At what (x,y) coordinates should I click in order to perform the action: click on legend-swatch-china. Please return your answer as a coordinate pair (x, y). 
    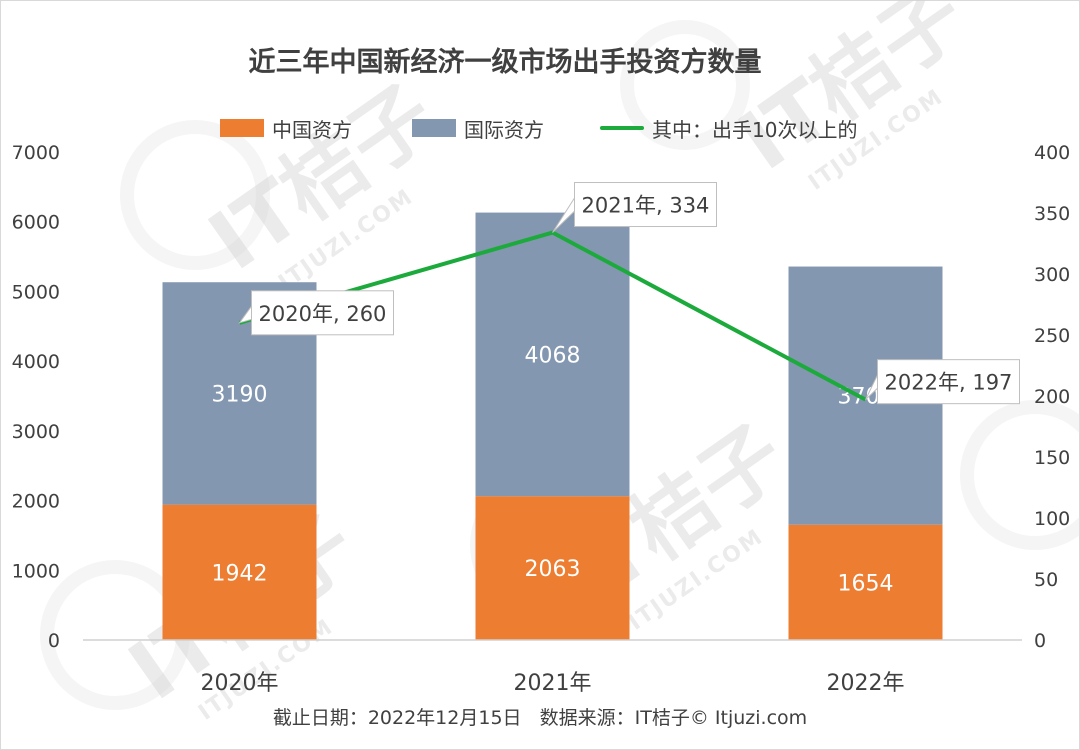
    Looking at the image, I should click on (242, 128).